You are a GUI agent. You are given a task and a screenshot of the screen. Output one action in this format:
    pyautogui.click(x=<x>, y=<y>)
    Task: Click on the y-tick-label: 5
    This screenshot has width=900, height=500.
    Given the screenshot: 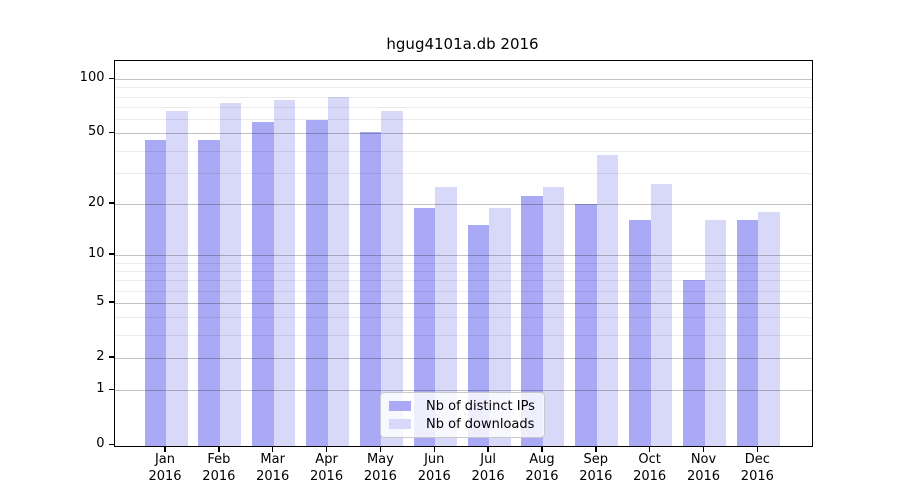 What is the action you would take?
    pyautogui.click(x=100, y=301)
    